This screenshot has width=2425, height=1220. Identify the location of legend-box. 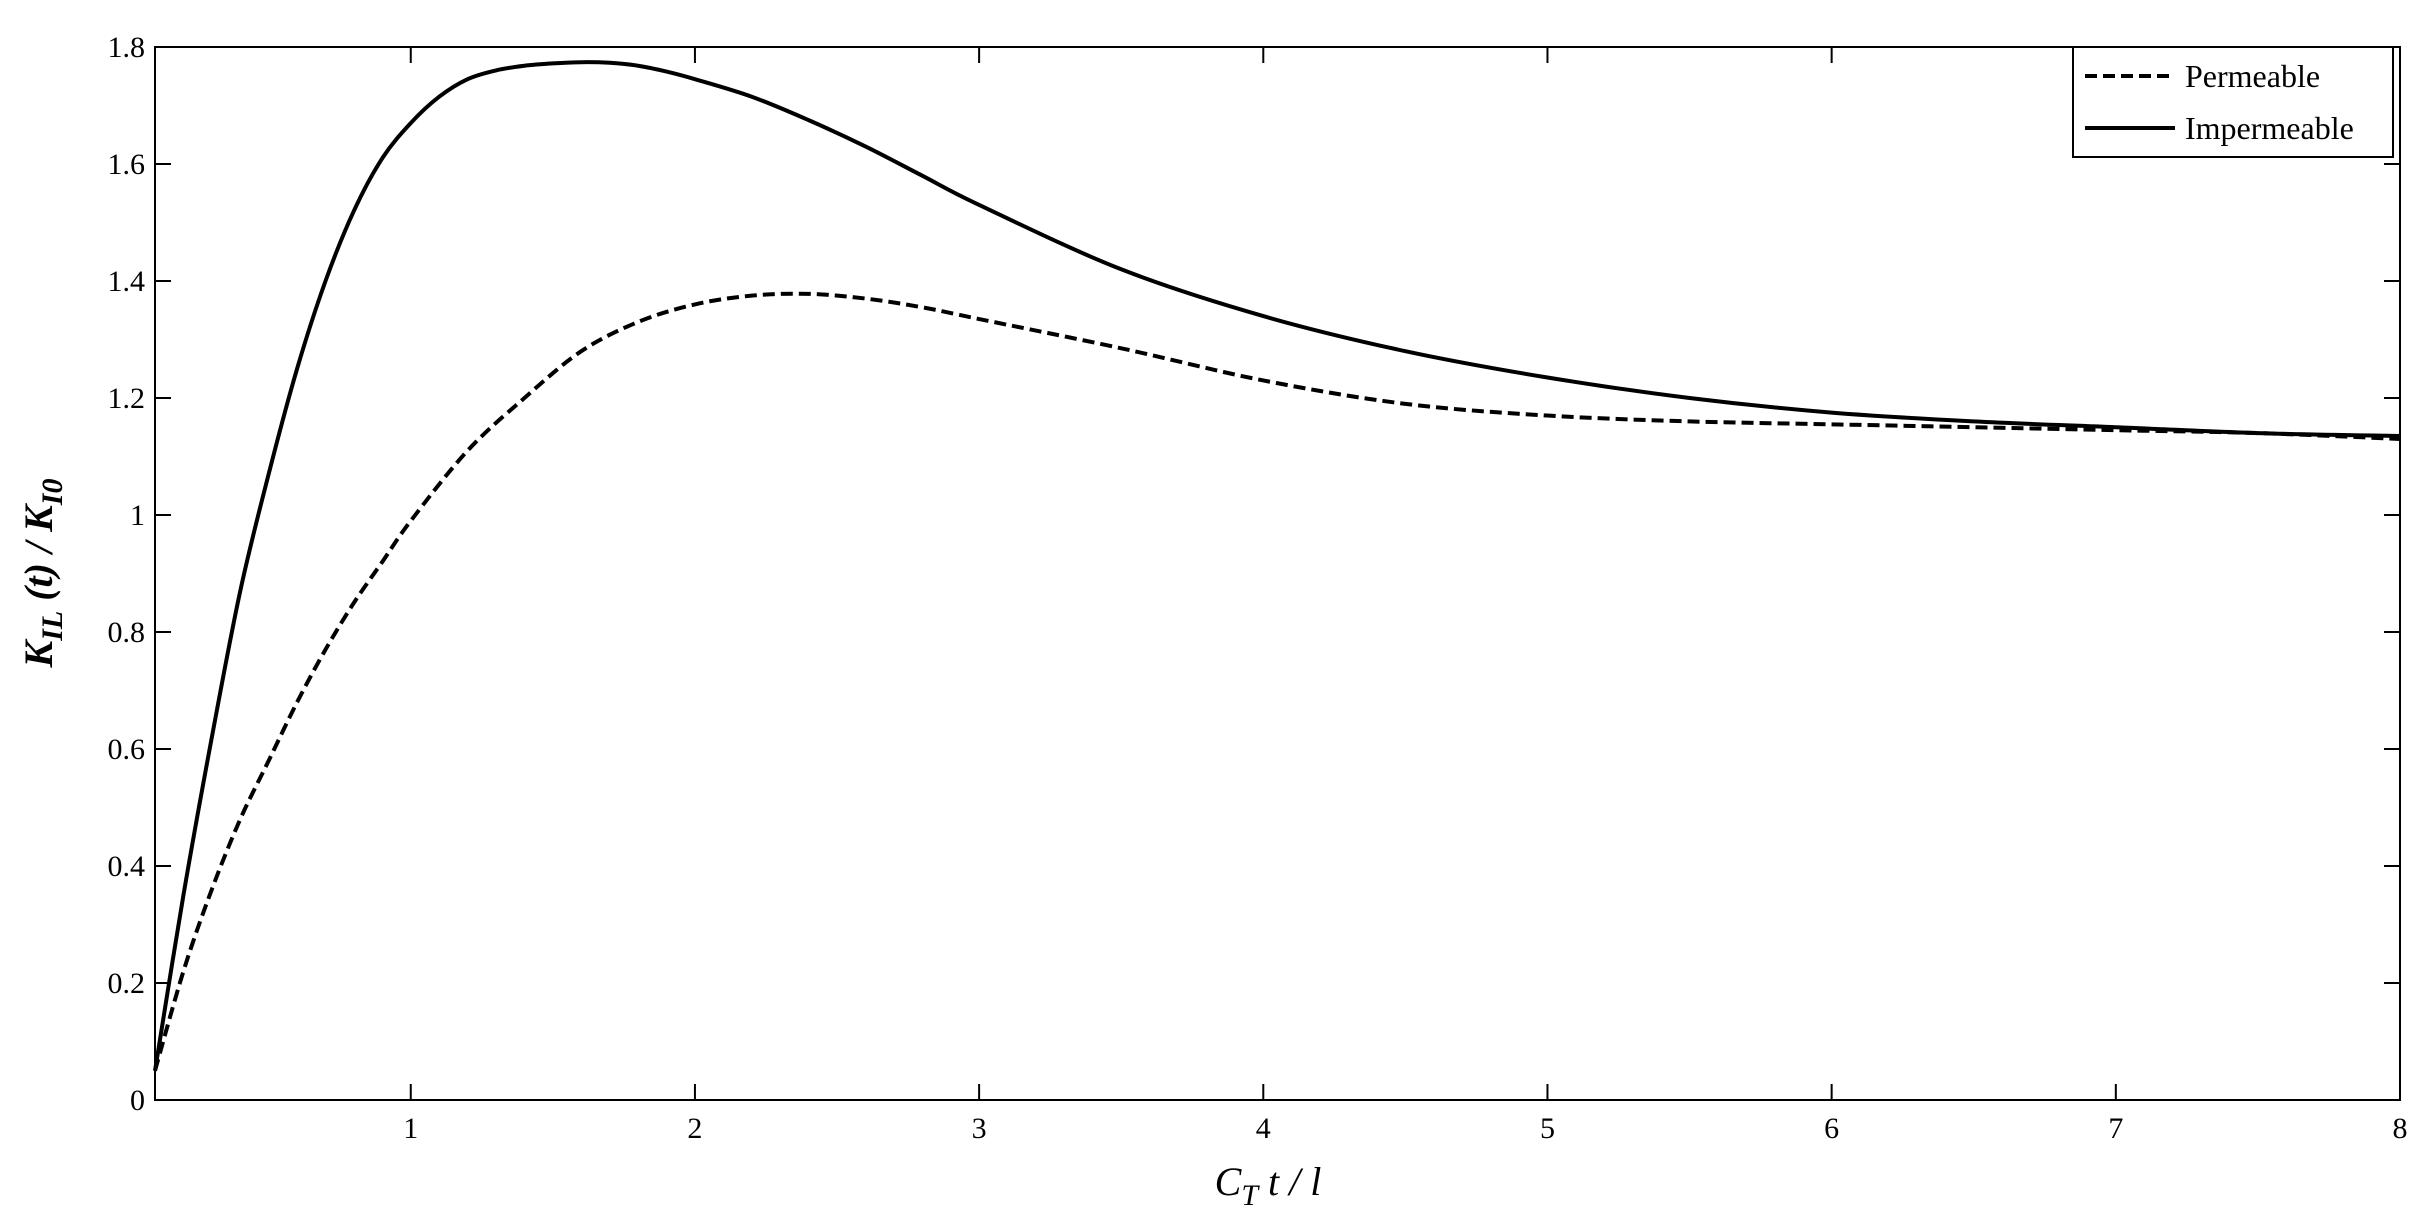
(2233, 102).